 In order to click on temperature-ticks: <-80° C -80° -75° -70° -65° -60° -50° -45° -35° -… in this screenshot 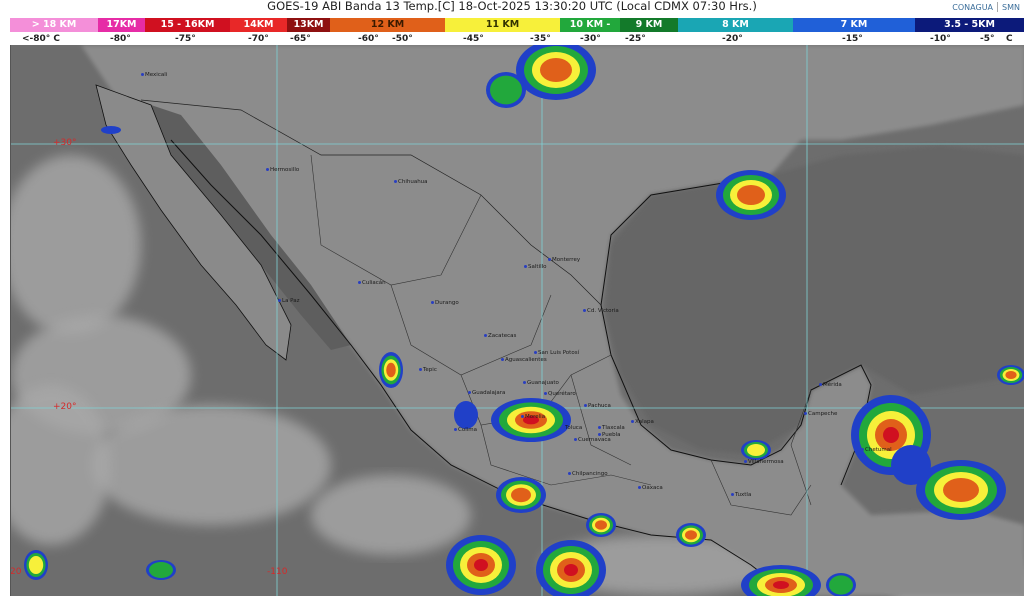, I will do `click(512, 39)`.